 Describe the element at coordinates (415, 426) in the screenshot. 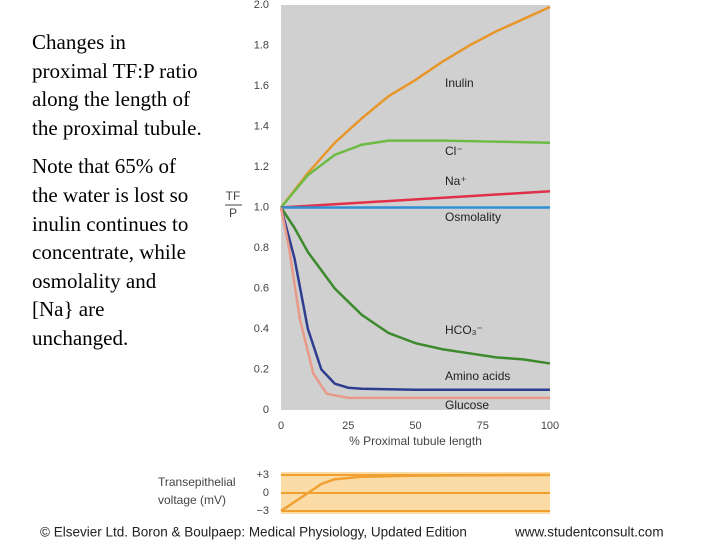

I see `x-tick-label: 50` at that location.